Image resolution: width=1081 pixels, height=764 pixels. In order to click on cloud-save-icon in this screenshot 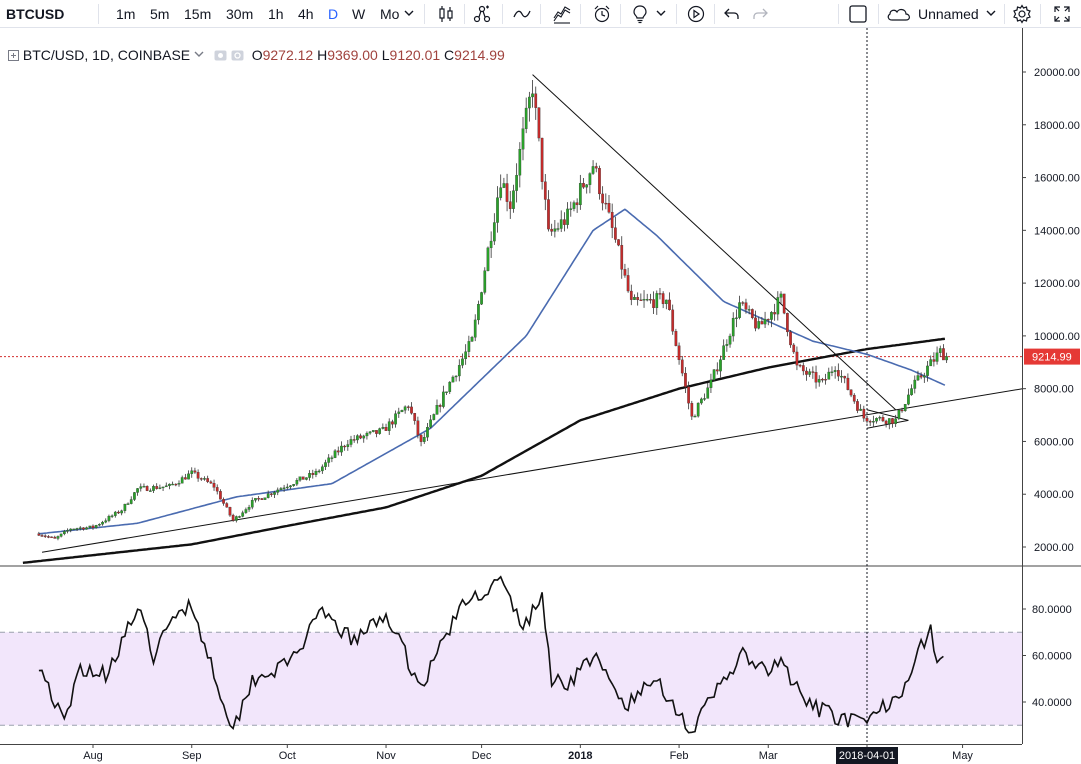, I will do `click(899, 14)`.